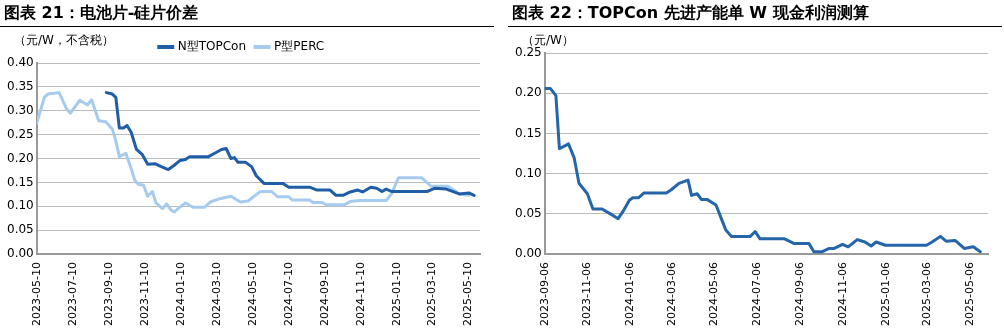 The height and width of the screenshot is (331, 1004). I want to click on y-axis-title: （元/W，不含税）, so click(64, 40).